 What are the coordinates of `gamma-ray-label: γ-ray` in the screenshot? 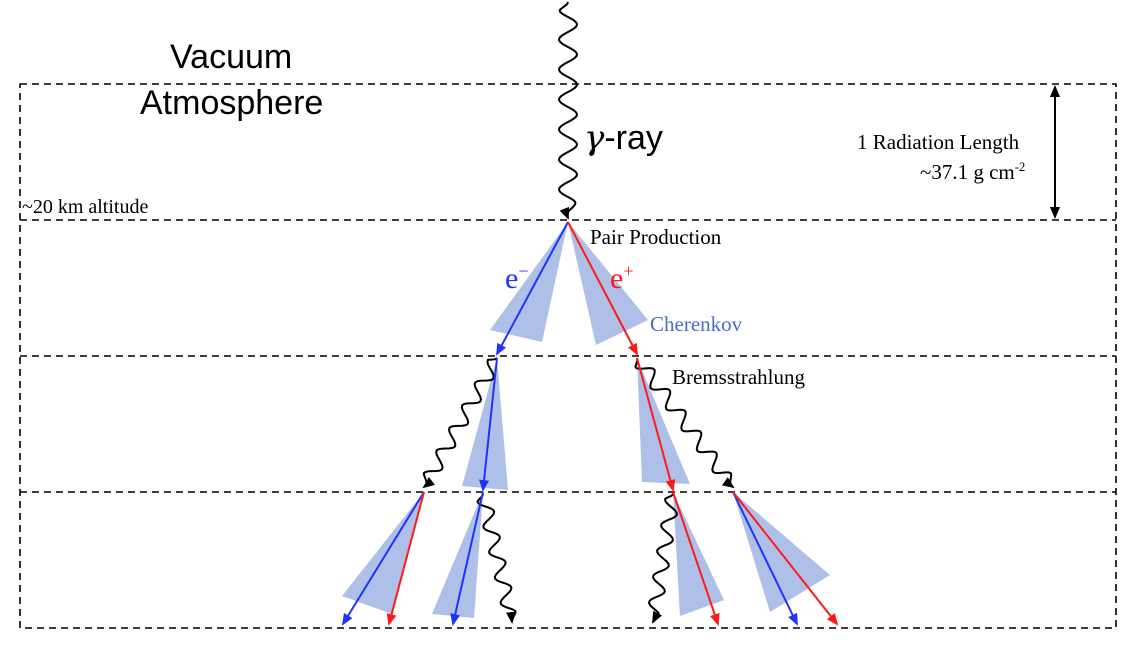 It's located at (623, 138).